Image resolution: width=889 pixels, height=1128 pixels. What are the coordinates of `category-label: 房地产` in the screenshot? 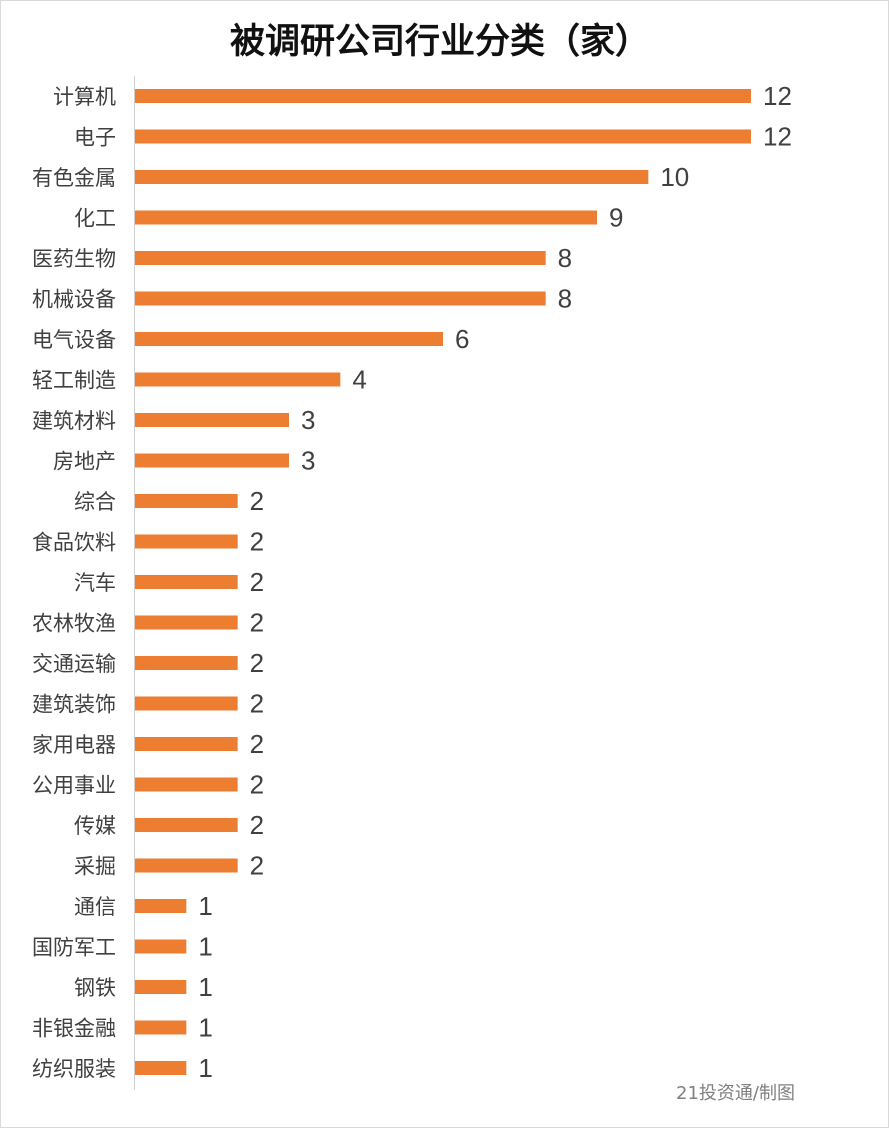 It's located at (84, 462).